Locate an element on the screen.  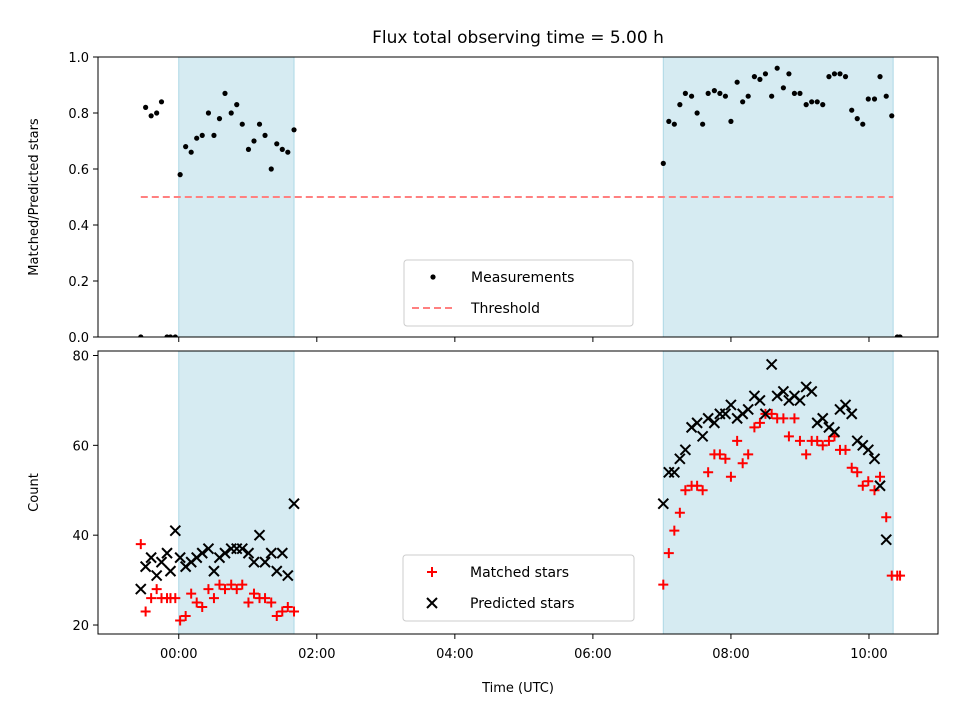
y-tick-label: 20 is located at coordinates (80, 626).